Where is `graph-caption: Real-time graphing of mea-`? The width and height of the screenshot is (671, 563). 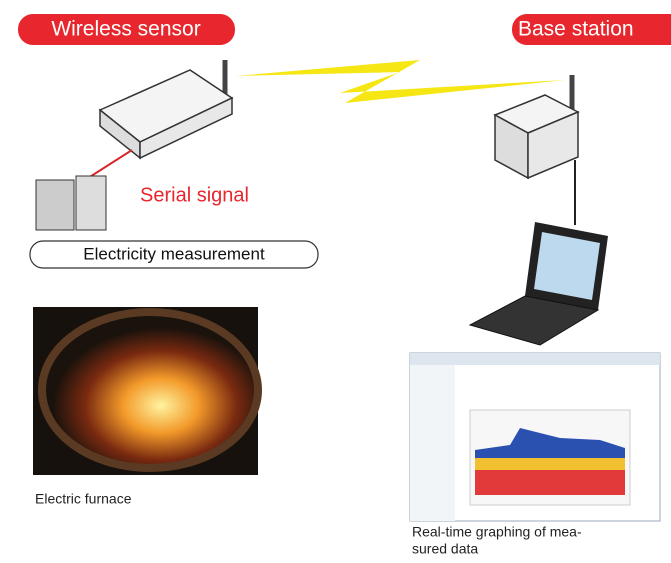 graph-caption: Real-time graphing of mea- is located at coordinates (497, 532).